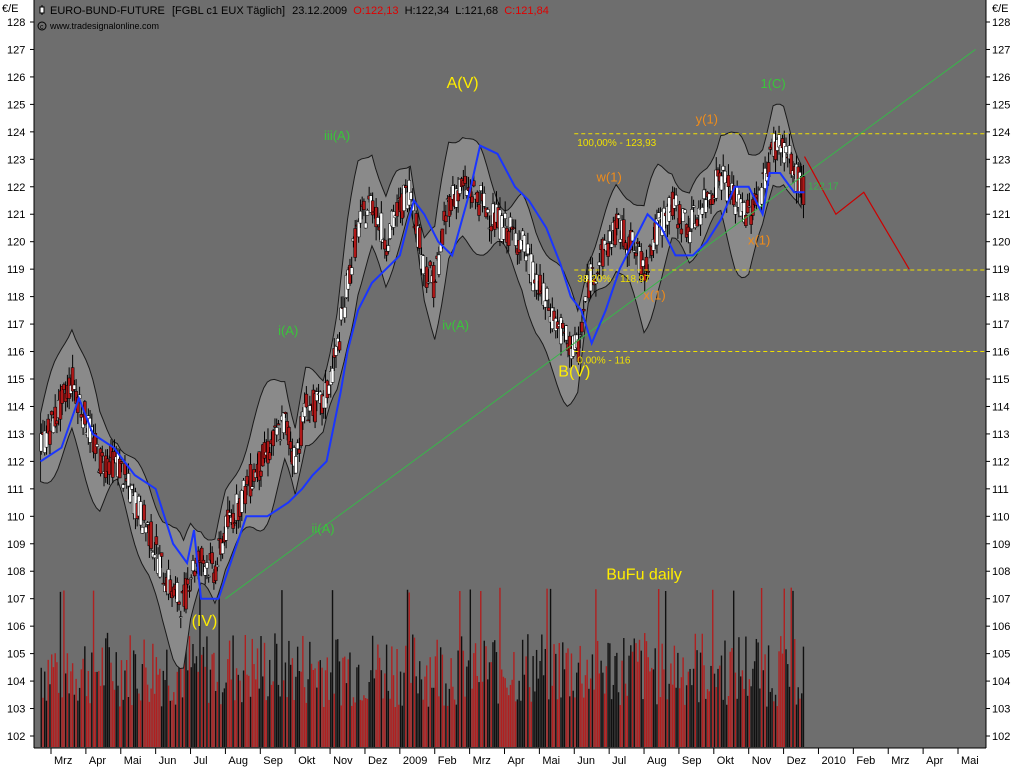 The height and width of the screenshot is (773, 1024). I want to click on svg-text: c, so click(42, 27).